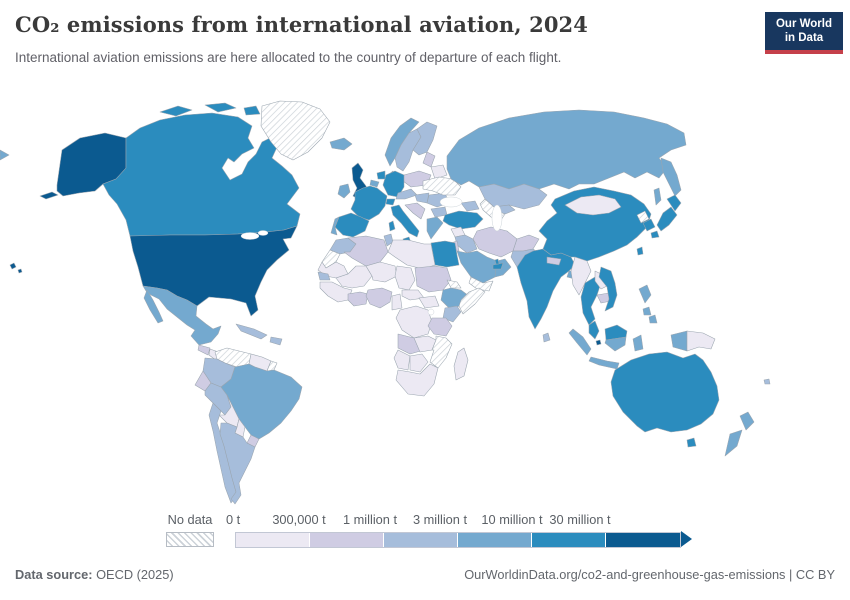 This screenshot has height=600, width=850. I want to click on country-libya, so click(411, 254).